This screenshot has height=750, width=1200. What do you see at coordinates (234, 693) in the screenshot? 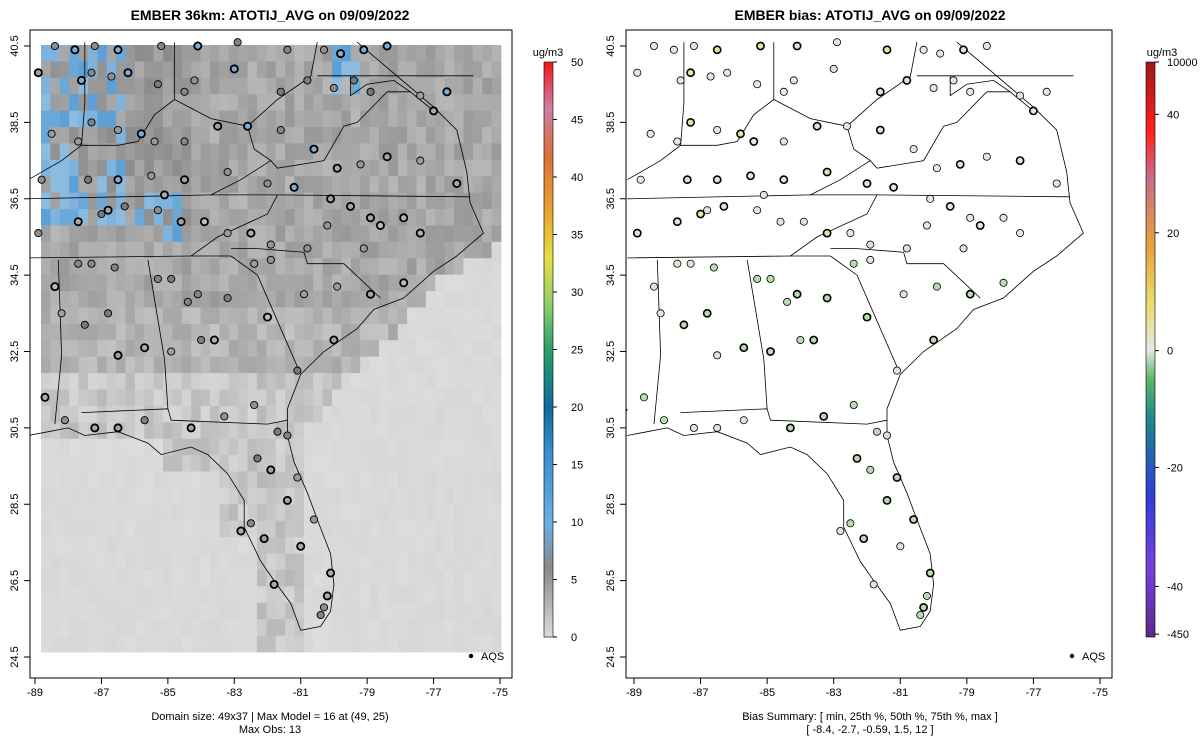
I see `left-x-tick-label: -83` at bounding box center [234, 693].